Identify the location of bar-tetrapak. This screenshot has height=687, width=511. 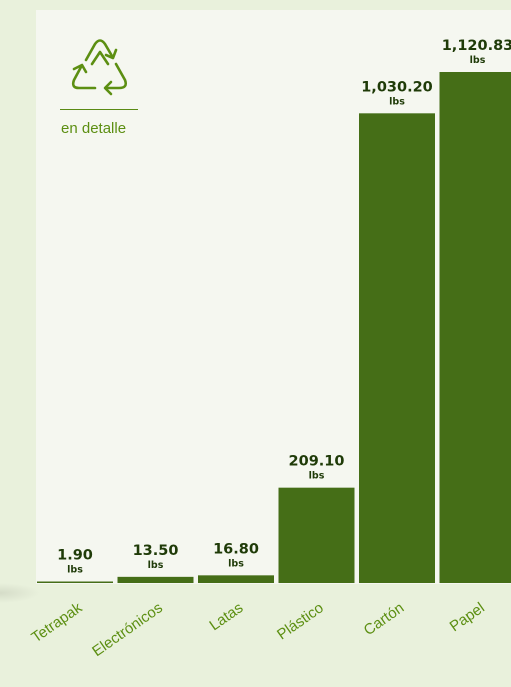
(75, 582).